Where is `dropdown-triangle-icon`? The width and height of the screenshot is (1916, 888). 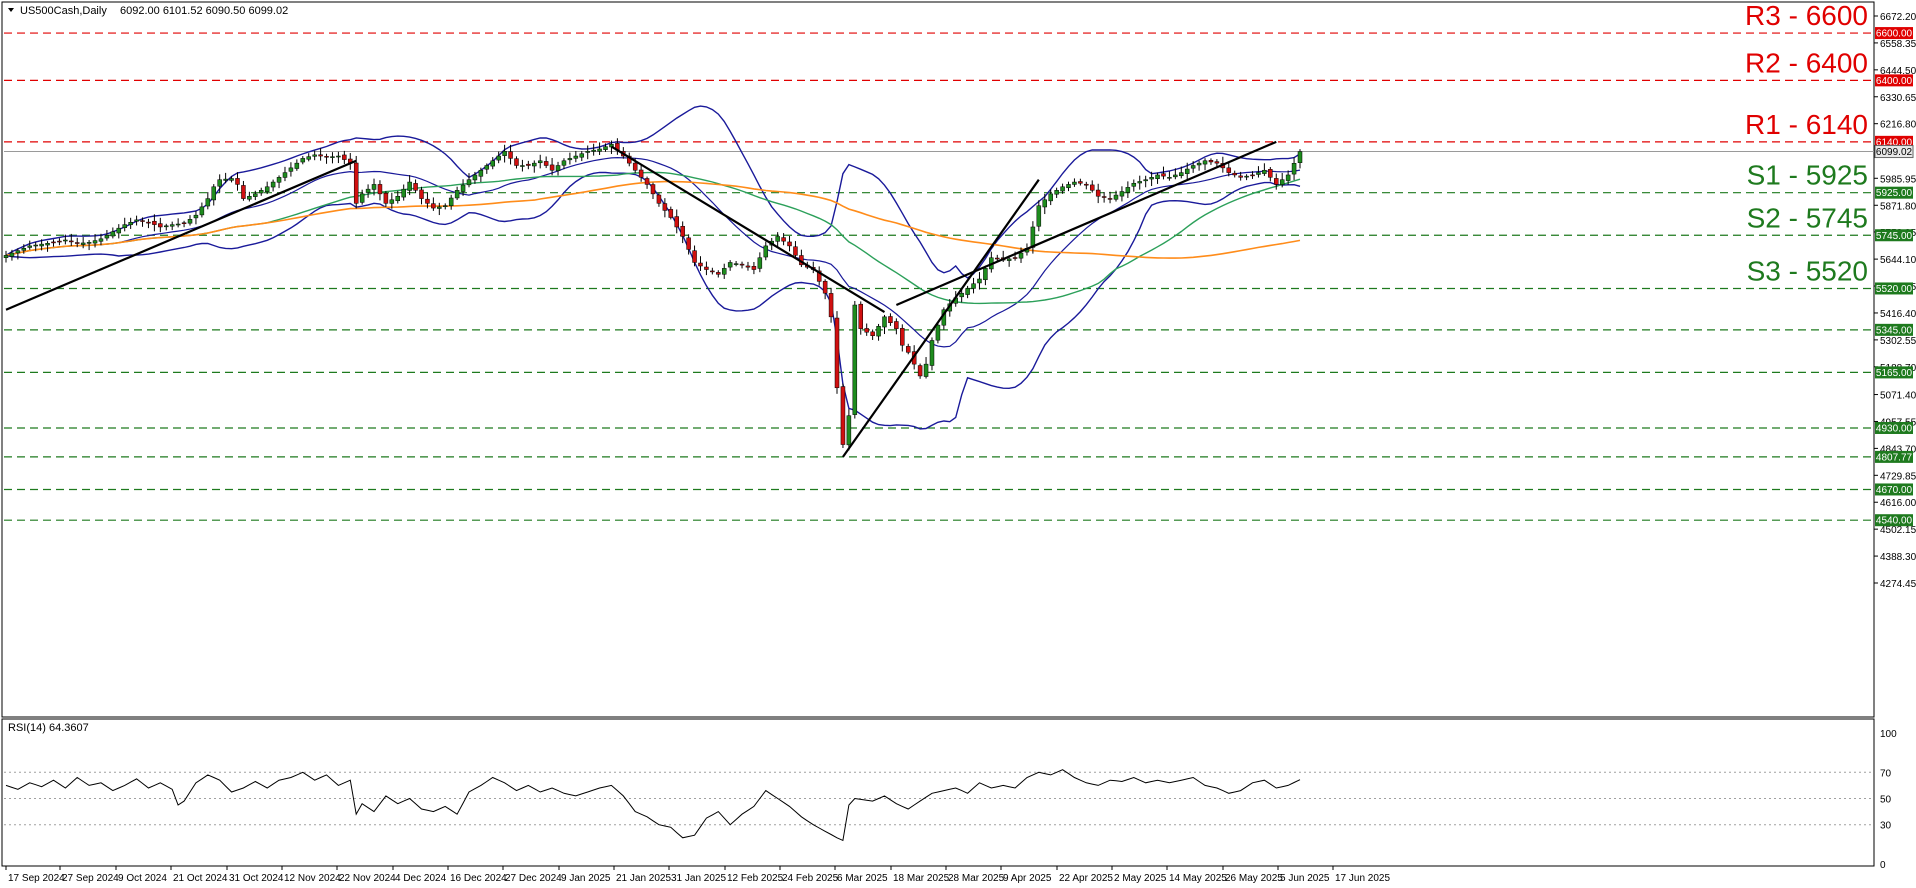
dropdown-triangle-icon is located at coordinates (11, 10).